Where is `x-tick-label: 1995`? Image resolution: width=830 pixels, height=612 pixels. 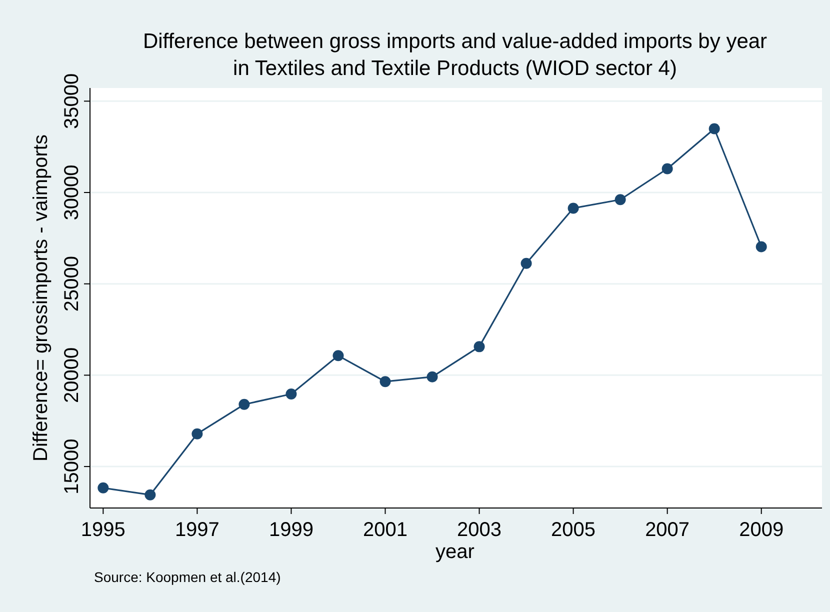 x-tick-label: 1995 is located at coordinates (103, 530).